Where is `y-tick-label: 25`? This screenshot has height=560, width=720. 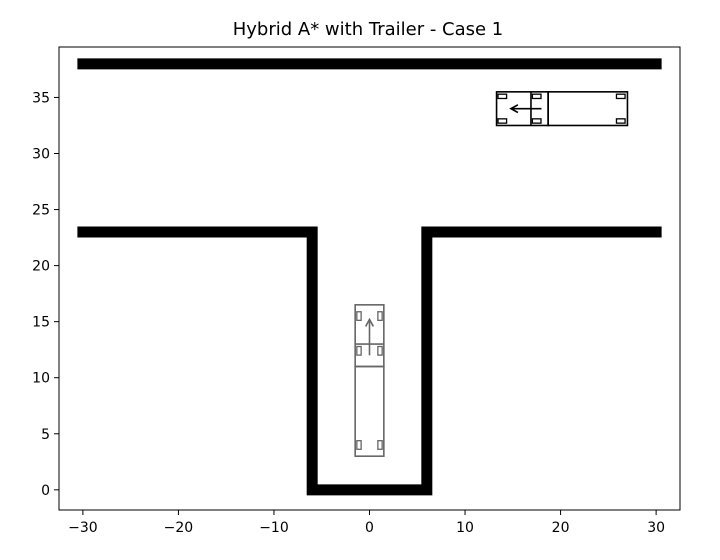
y-tick-label: 25 is located at coordinates (41, 211).